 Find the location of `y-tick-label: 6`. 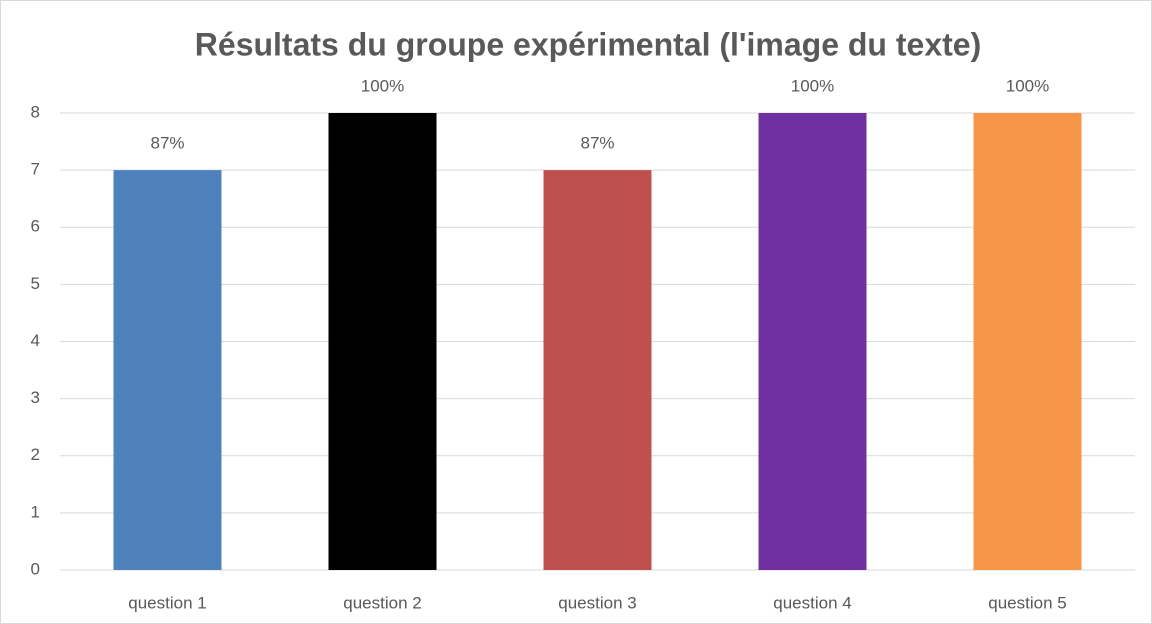

y-tick-label: 6 is located at coordinates (35, 226).